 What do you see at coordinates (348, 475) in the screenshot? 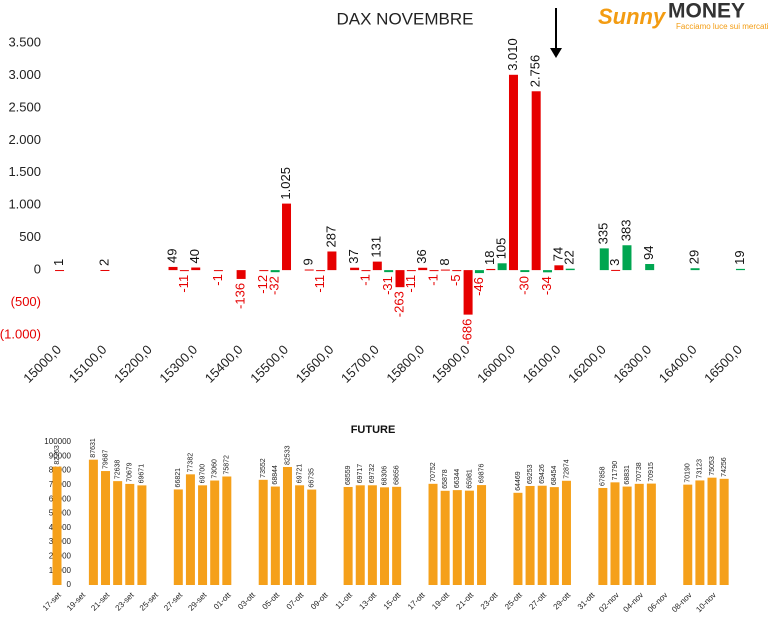
I see `value-label: 68559` at bounding box center [348, 475].